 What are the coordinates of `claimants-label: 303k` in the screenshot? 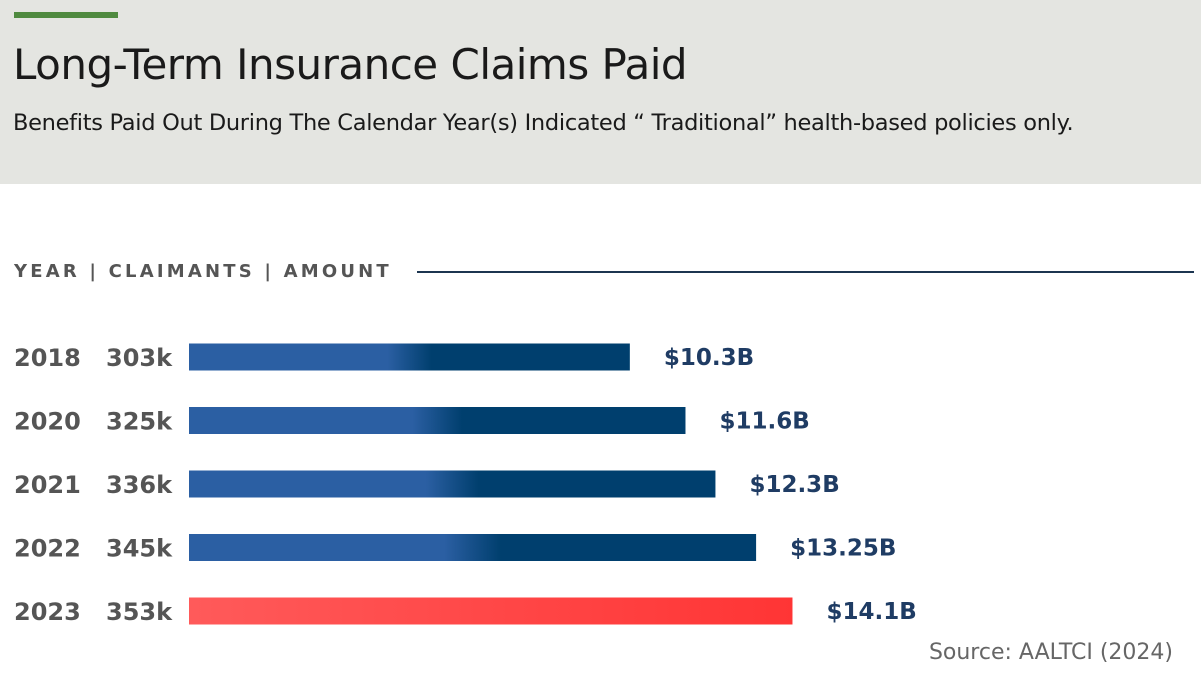 It's located at (139, 358).